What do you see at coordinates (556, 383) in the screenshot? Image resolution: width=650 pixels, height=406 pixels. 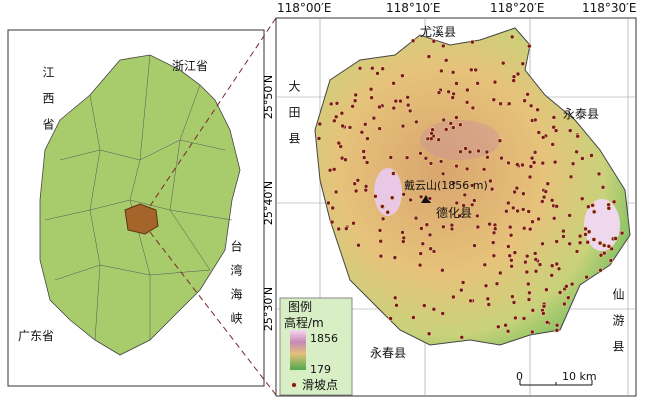 I see `scale-bar` at bounding box center [556, 383].